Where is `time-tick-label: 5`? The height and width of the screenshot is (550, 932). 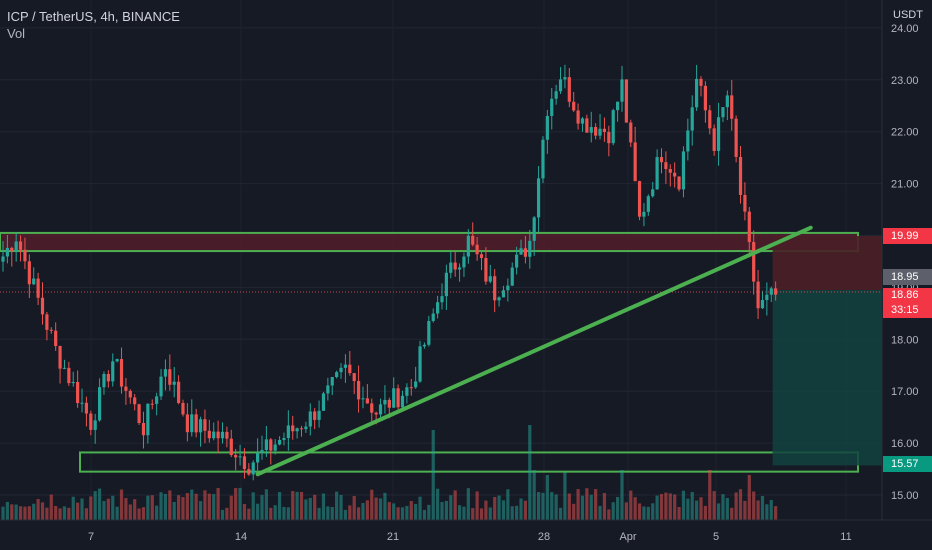 time-tick-label: 5 is located at coordinates (716, 537).